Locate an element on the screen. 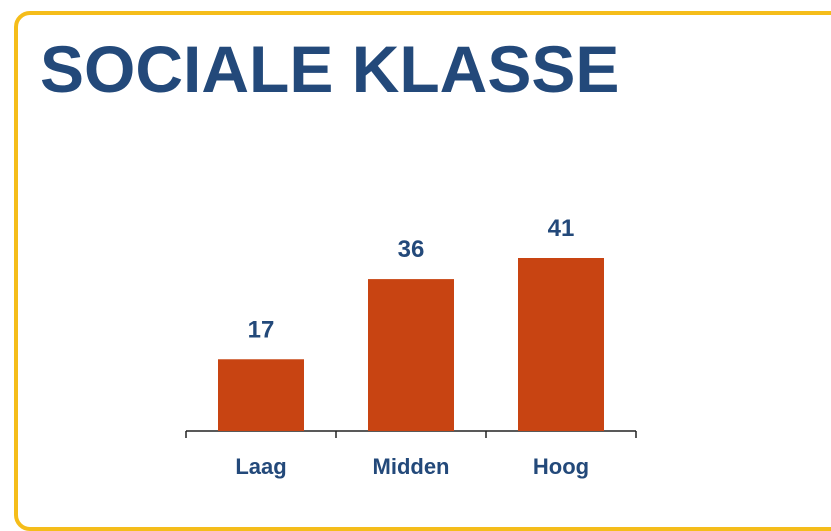  x-tick-label: Hoog is located at coordinates (561, 466).